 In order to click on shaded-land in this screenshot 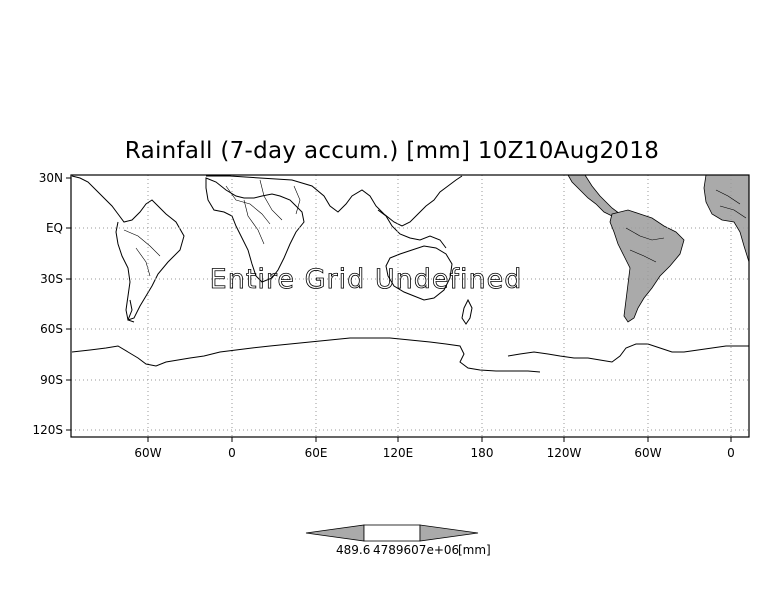, I will do `click(658, 248)`.